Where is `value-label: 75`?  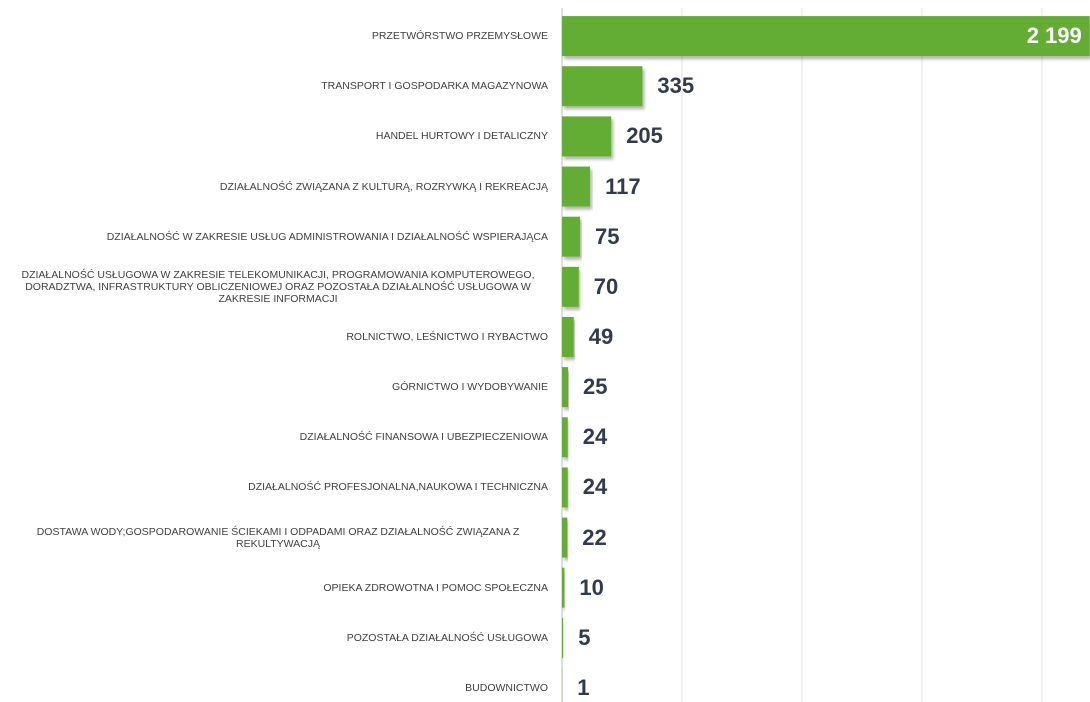
value-label: 75 is located at coordinates (607, 236).